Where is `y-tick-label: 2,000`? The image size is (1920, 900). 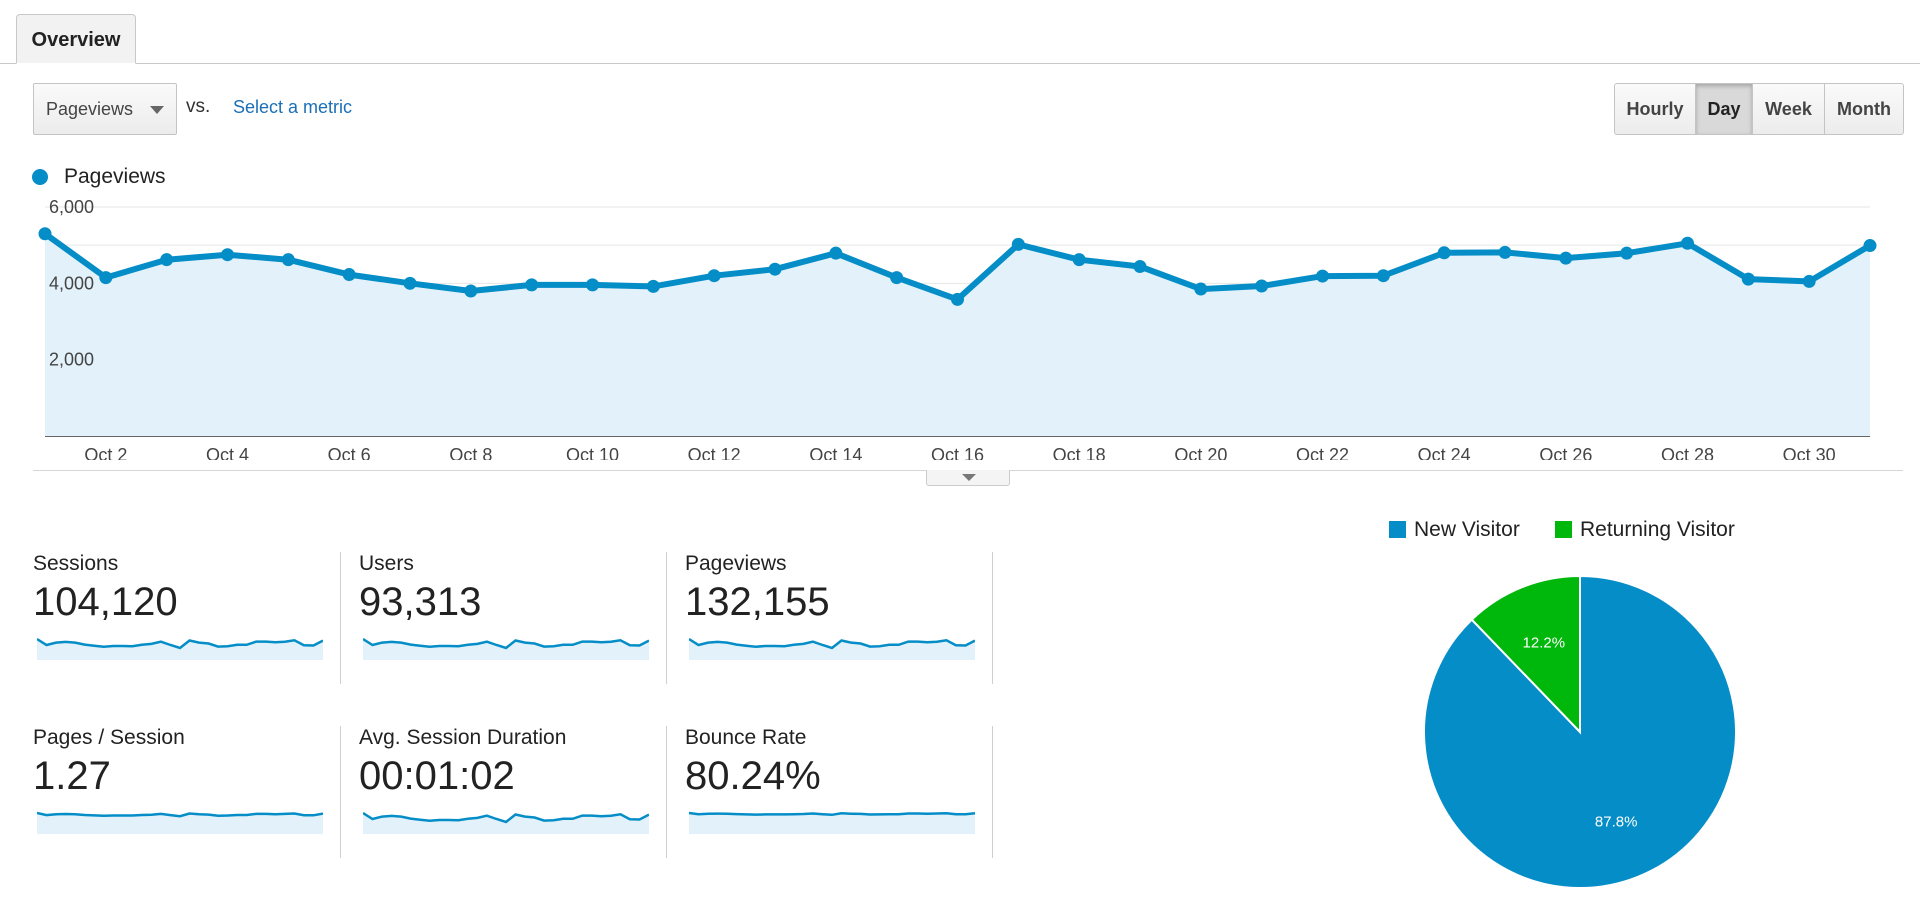
y-tick-label: 2,000 is located at coordinates (71, 360).